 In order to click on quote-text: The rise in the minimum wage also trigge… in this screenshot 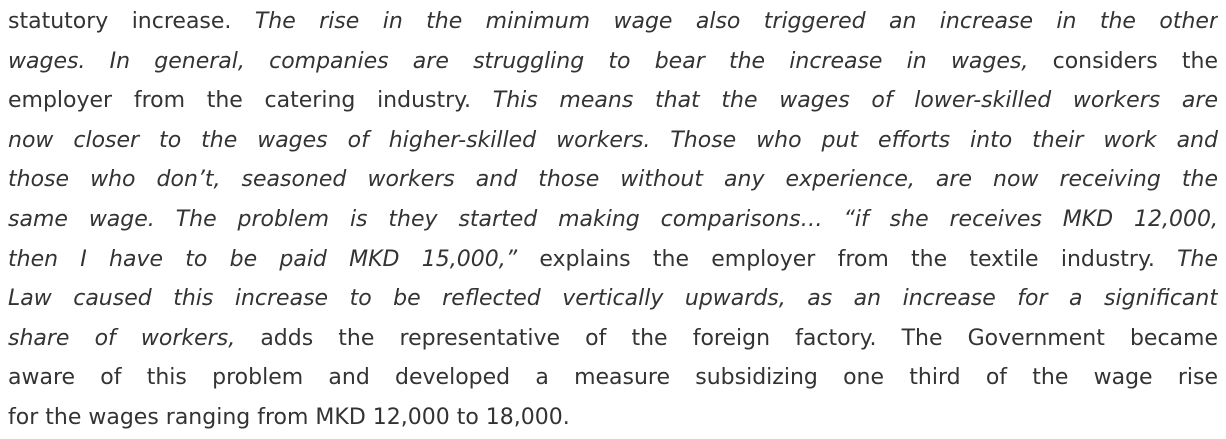, I will do `click(736, 21)`.